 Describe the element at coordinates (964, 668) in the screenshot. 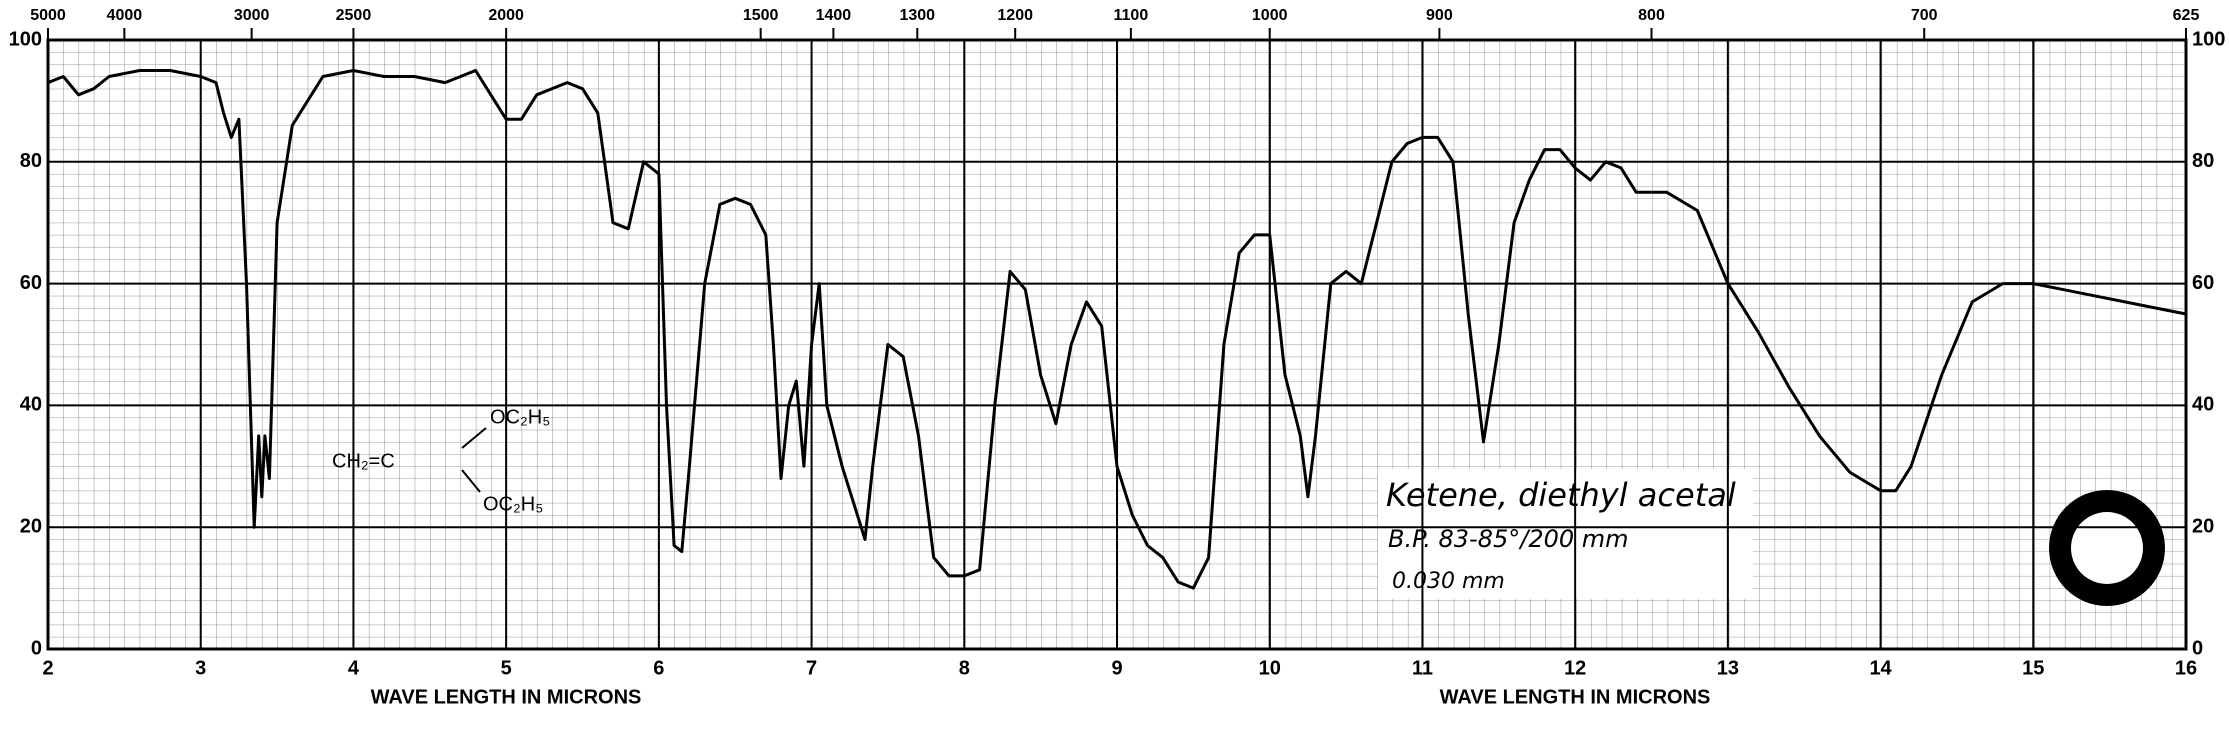

I see `x-tick-label: 8` at that location.